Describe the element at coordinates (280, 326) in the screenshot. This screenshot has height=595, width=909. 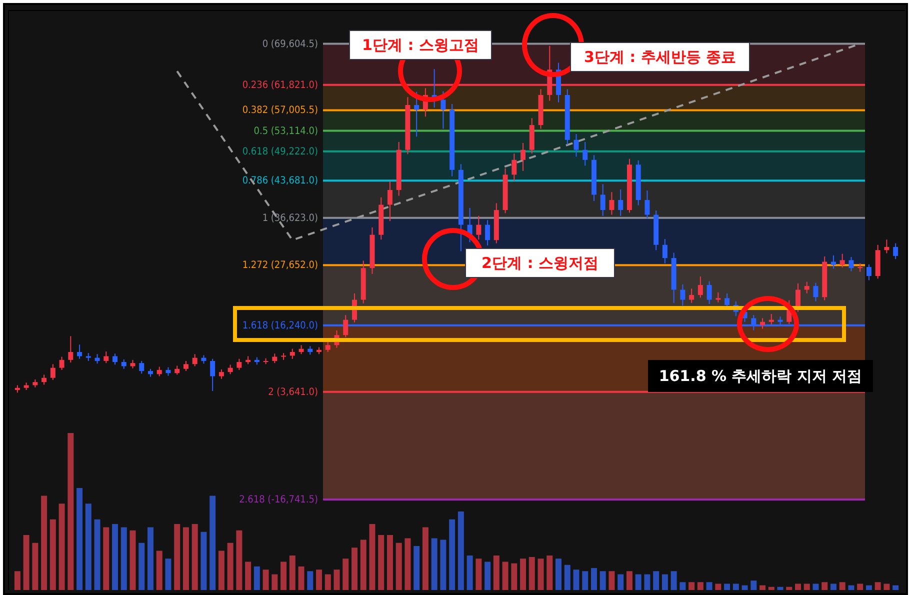
I see `ref-line-label: 1.618 (16,240.0)` at that location.